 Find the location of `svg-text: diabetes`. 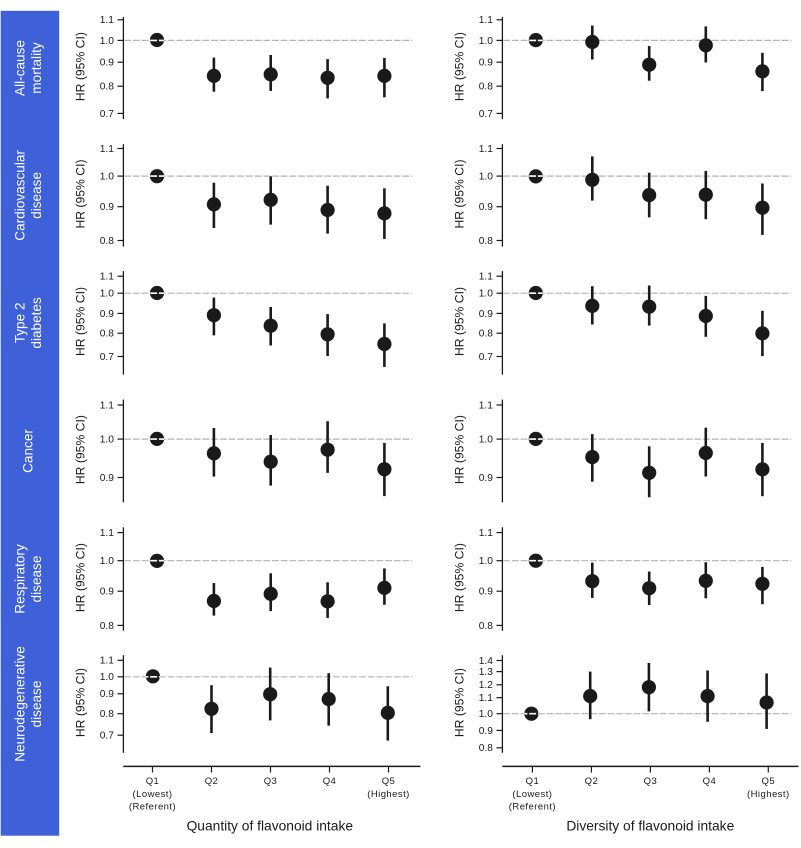

svg-text: diabetes is located at coordinates (36, 323).